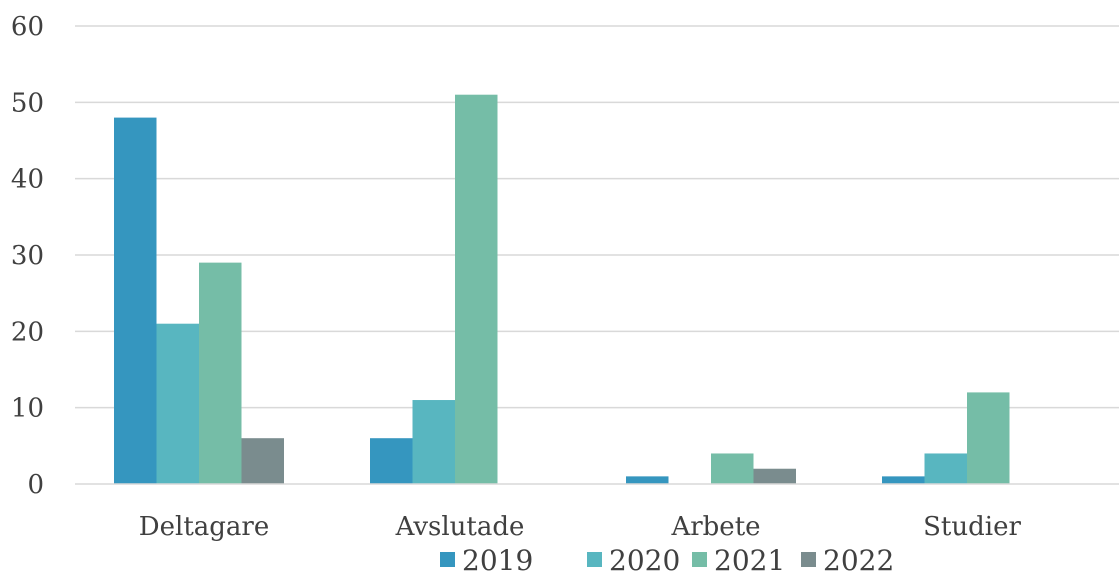 Image resolution: width=1119 pixels, height=574 pixels. Describe the element at coordinates (903, 480) in the screenshot. I see `bar-studier-2019` at that location.